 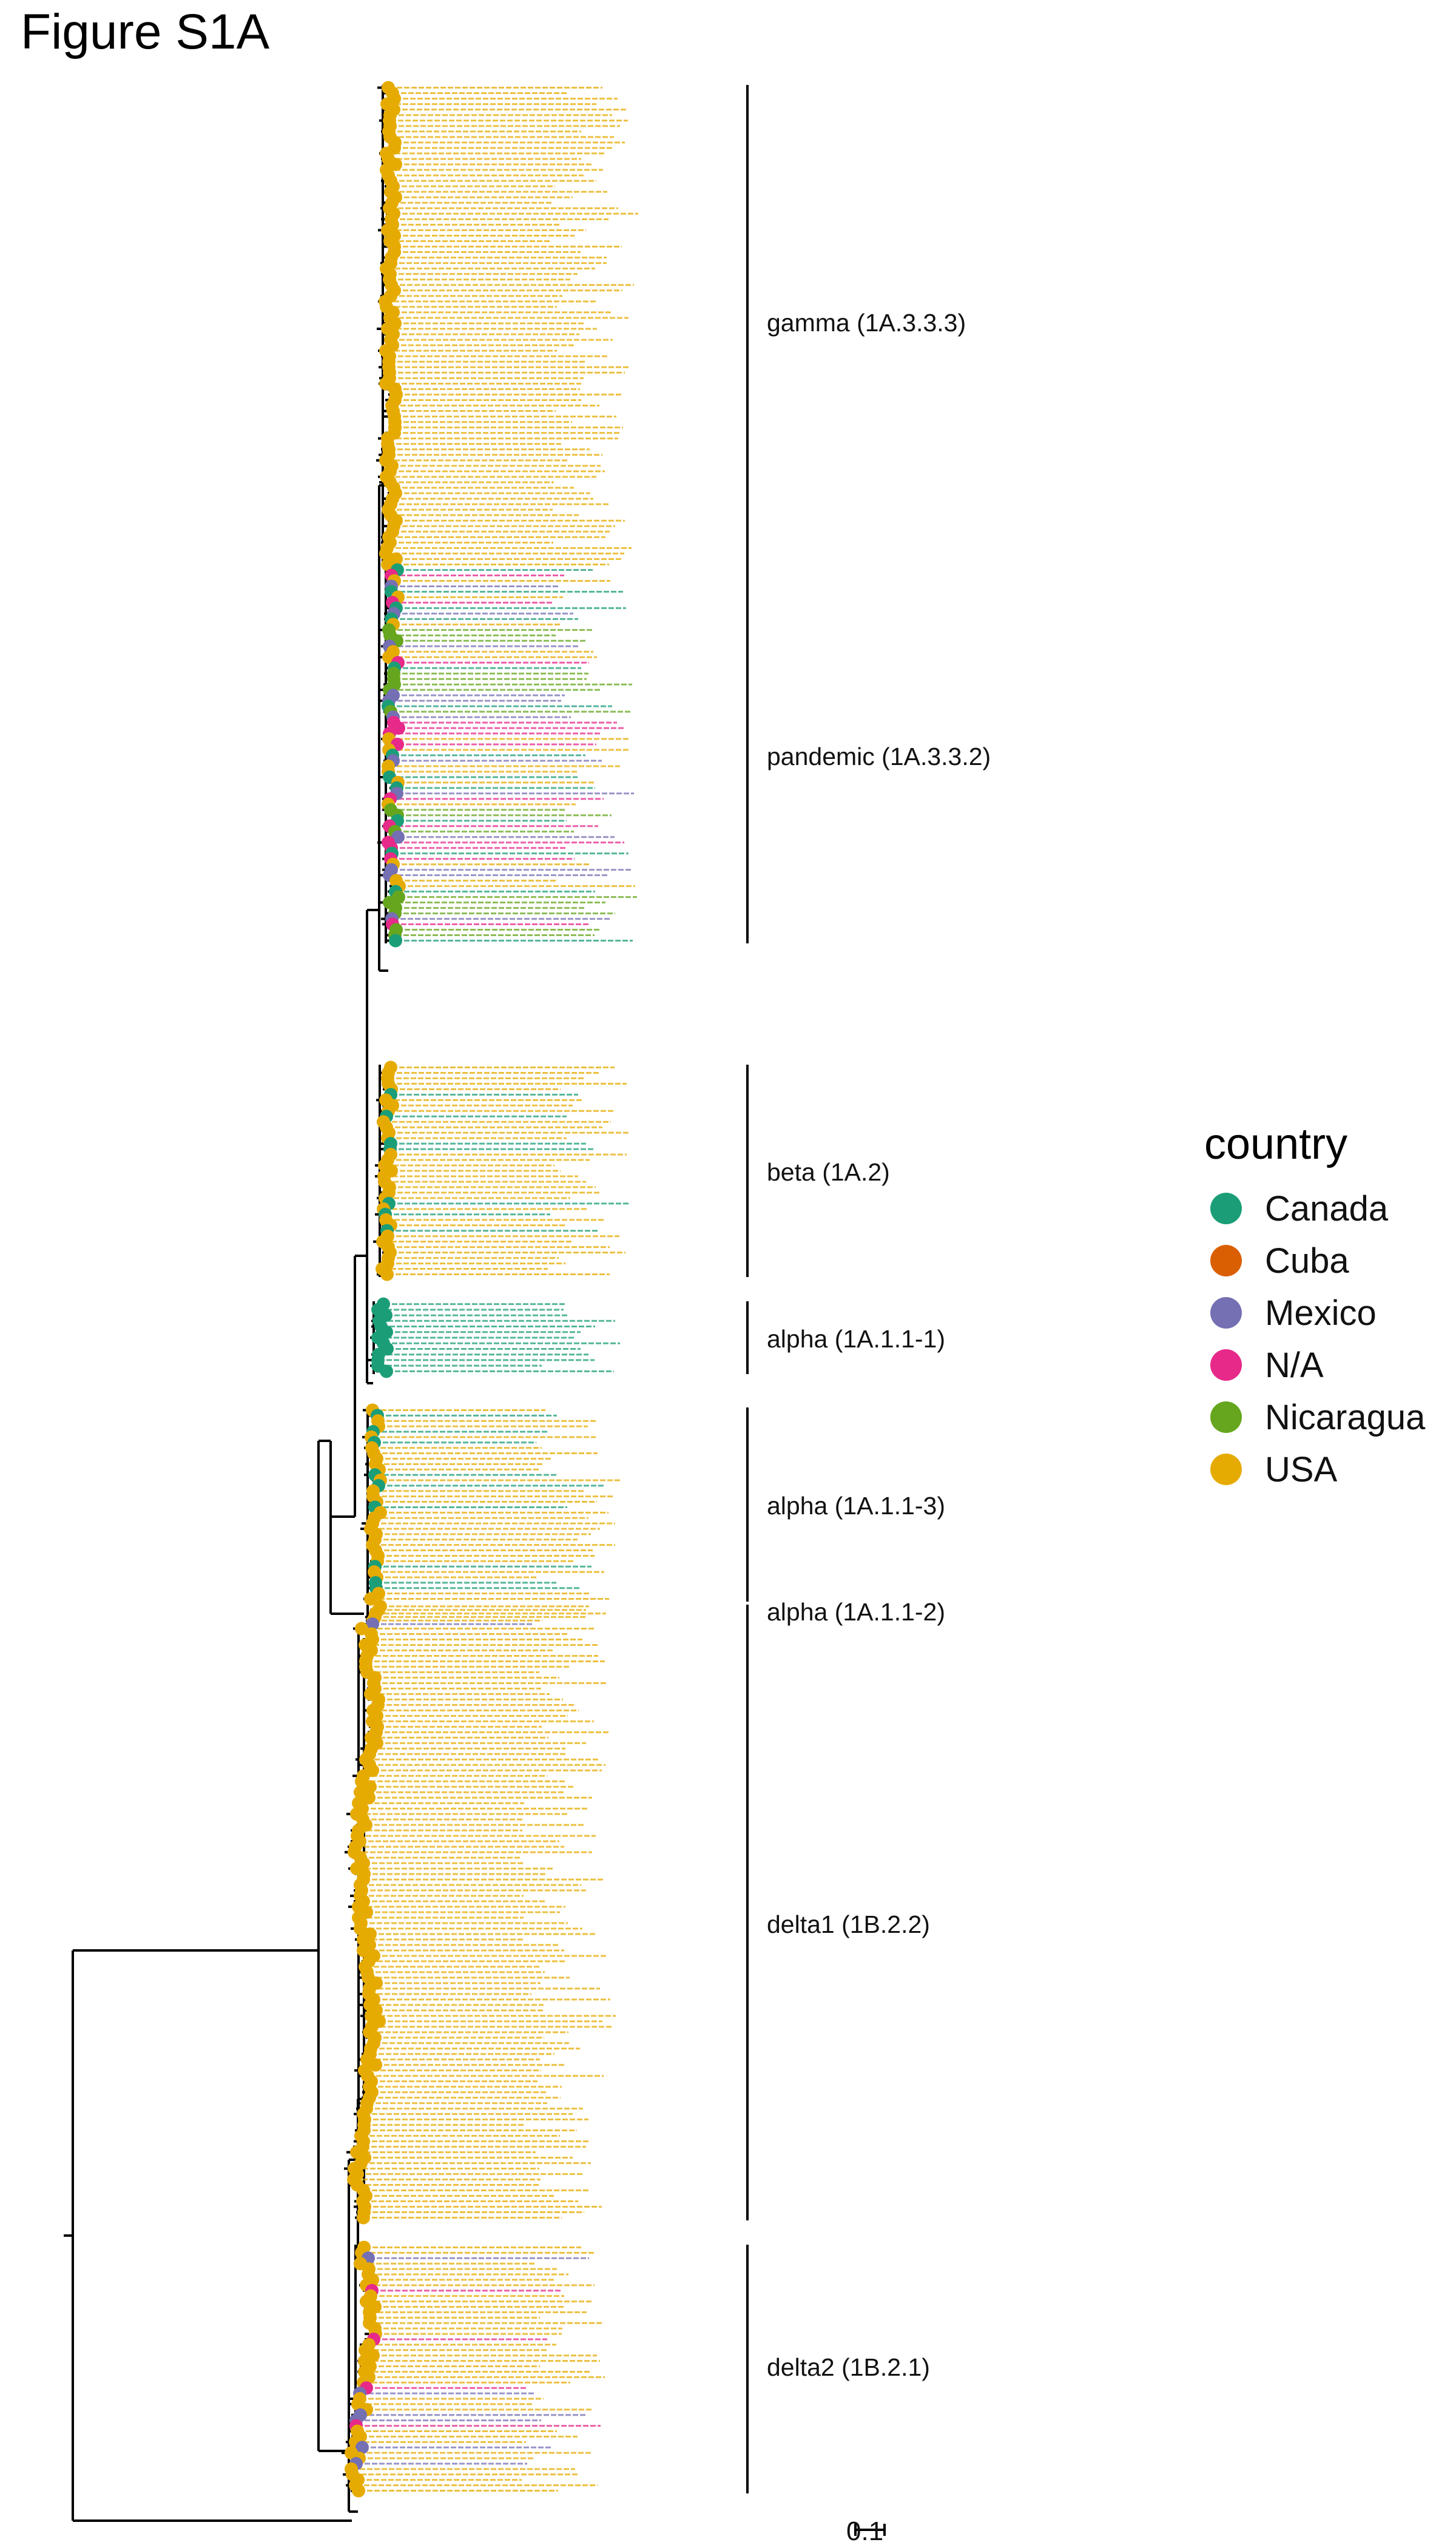 I want to click on clade-label: delta2 (1B.2.1), so click(x=848, y=2367).